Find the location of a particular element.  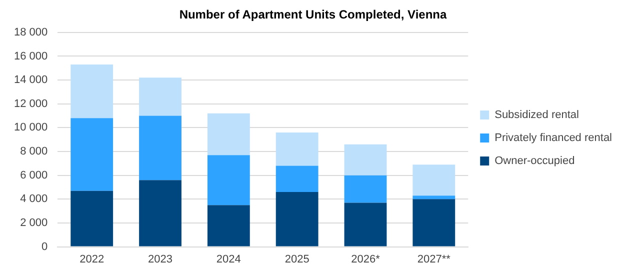

legend-label: Owner-occupied is located at coordinates (534, 161).